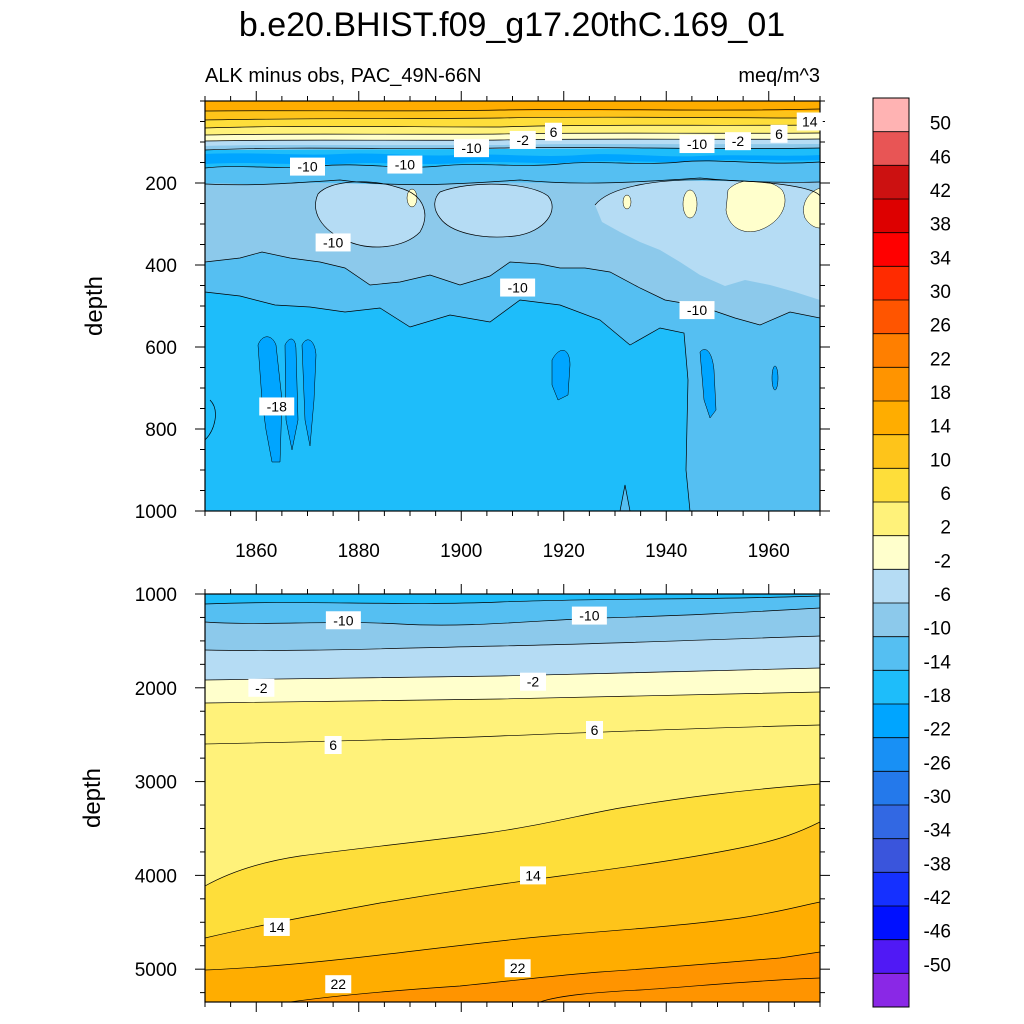 Image resolution: width=1024 pixels, height=1024 pixels. Describe the element at coordinates (779, 76) in the screenshot. I see `upper-subtitle-right: meq/m^3` at that location.